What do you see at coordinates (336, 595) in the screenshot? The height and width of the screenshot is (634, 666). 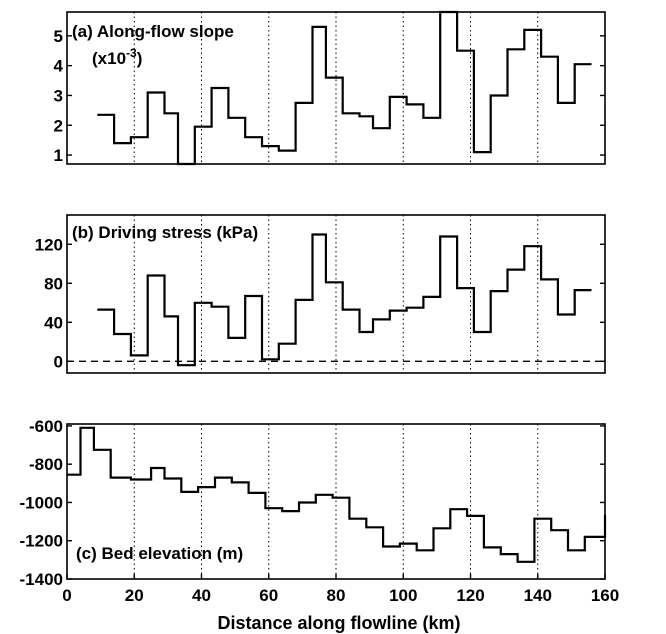 I see `x-tick-label: 80` at bounding box center [336, 595].